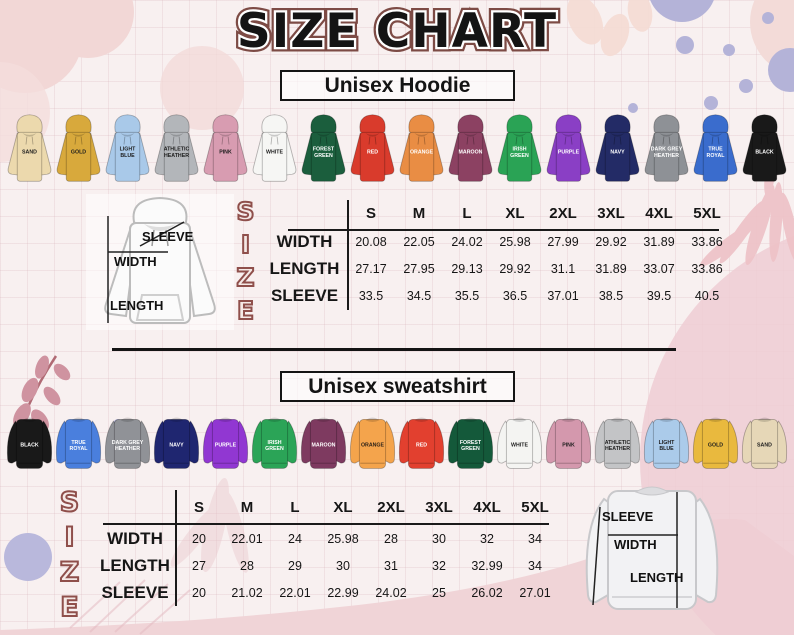  I want to click on hoodie-swatch-gold: GOLD, so click(78, 148).